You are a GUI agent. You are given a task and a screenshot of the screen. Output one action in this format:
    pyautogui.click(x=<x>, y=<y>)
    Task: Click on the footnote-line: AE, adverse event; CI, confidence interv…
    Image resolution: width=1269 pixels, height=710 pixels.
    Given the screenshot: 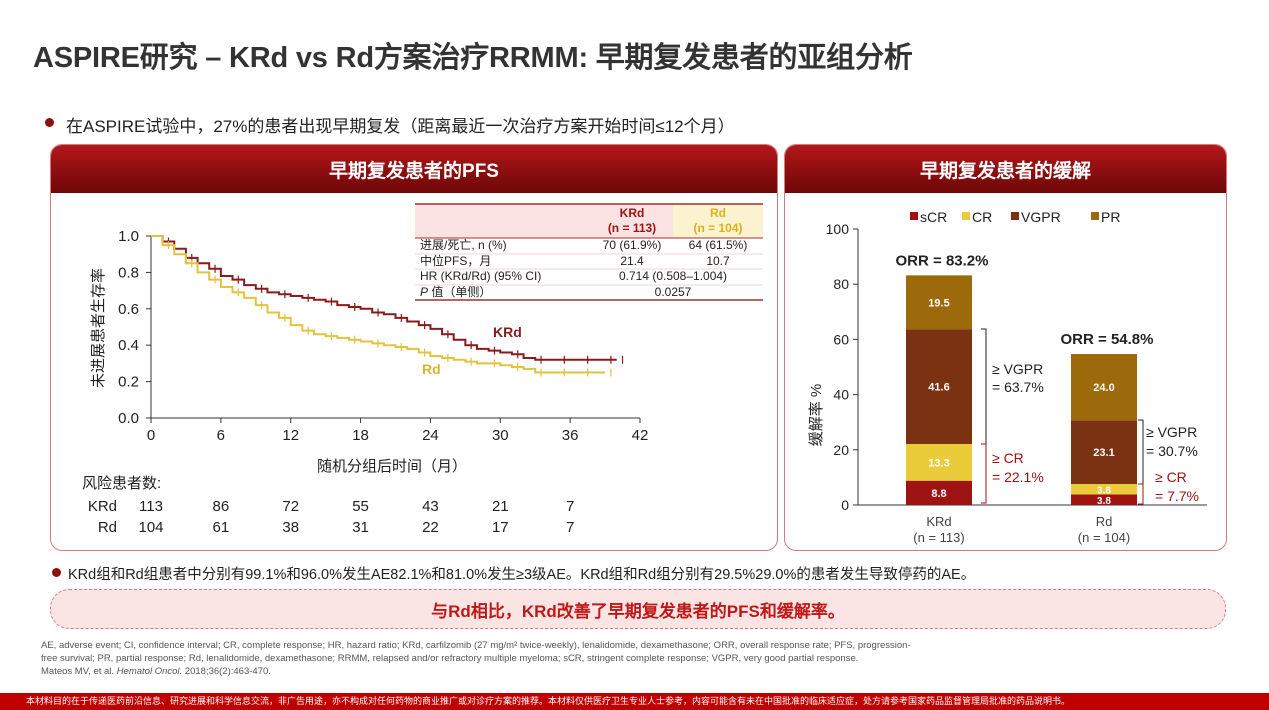 What is the action you would take?
    pyautogui.click(x=476, y=645)
    